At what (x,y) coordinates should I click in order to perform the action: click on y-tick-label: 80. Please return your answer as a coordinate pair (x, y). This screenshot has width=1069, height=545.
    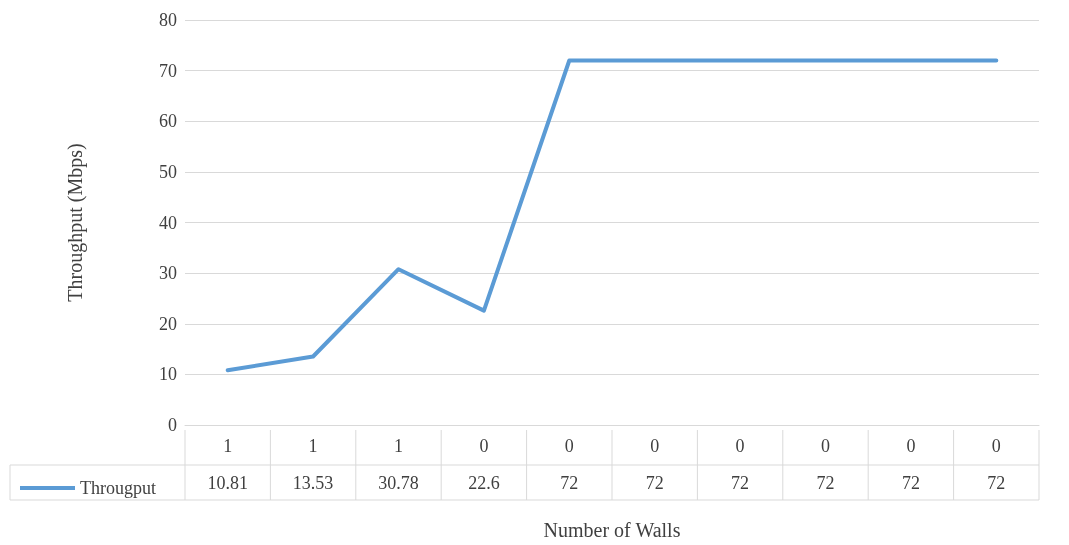
    Looking at the image, I should click on (168, 20).